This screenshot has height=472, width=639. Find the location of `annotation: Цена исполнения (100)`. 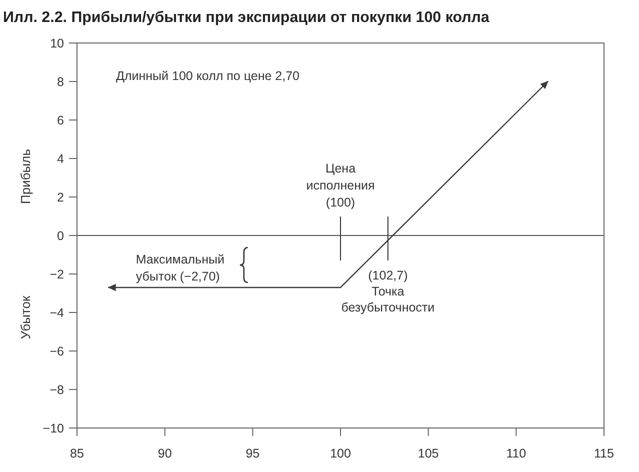

annotation: Цена исполнения (100) is located at coordinates (340, 186).